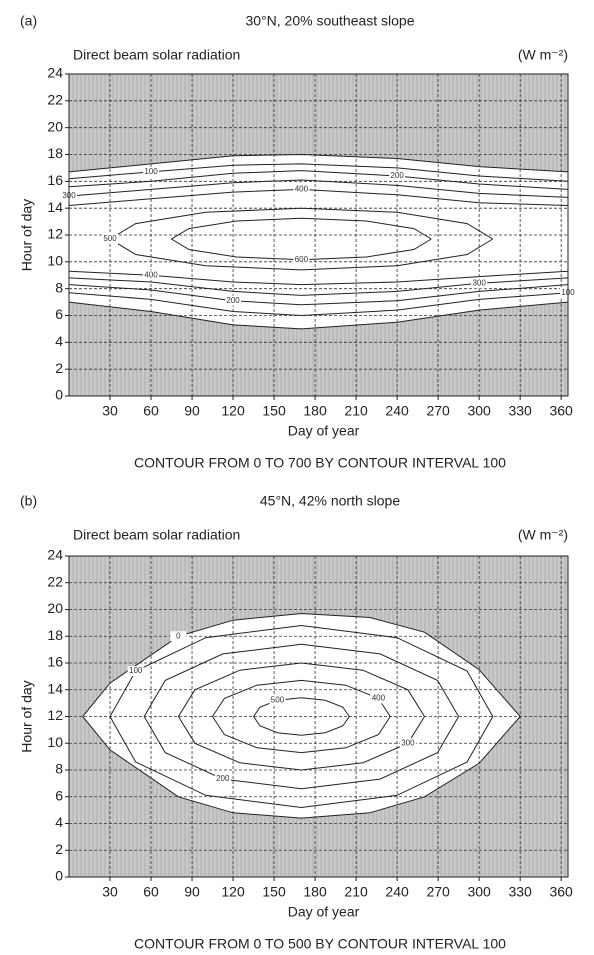  Describe the element at coordinates (55, 153) in the screenshot. I see `y-tick-label: 18` at that location.